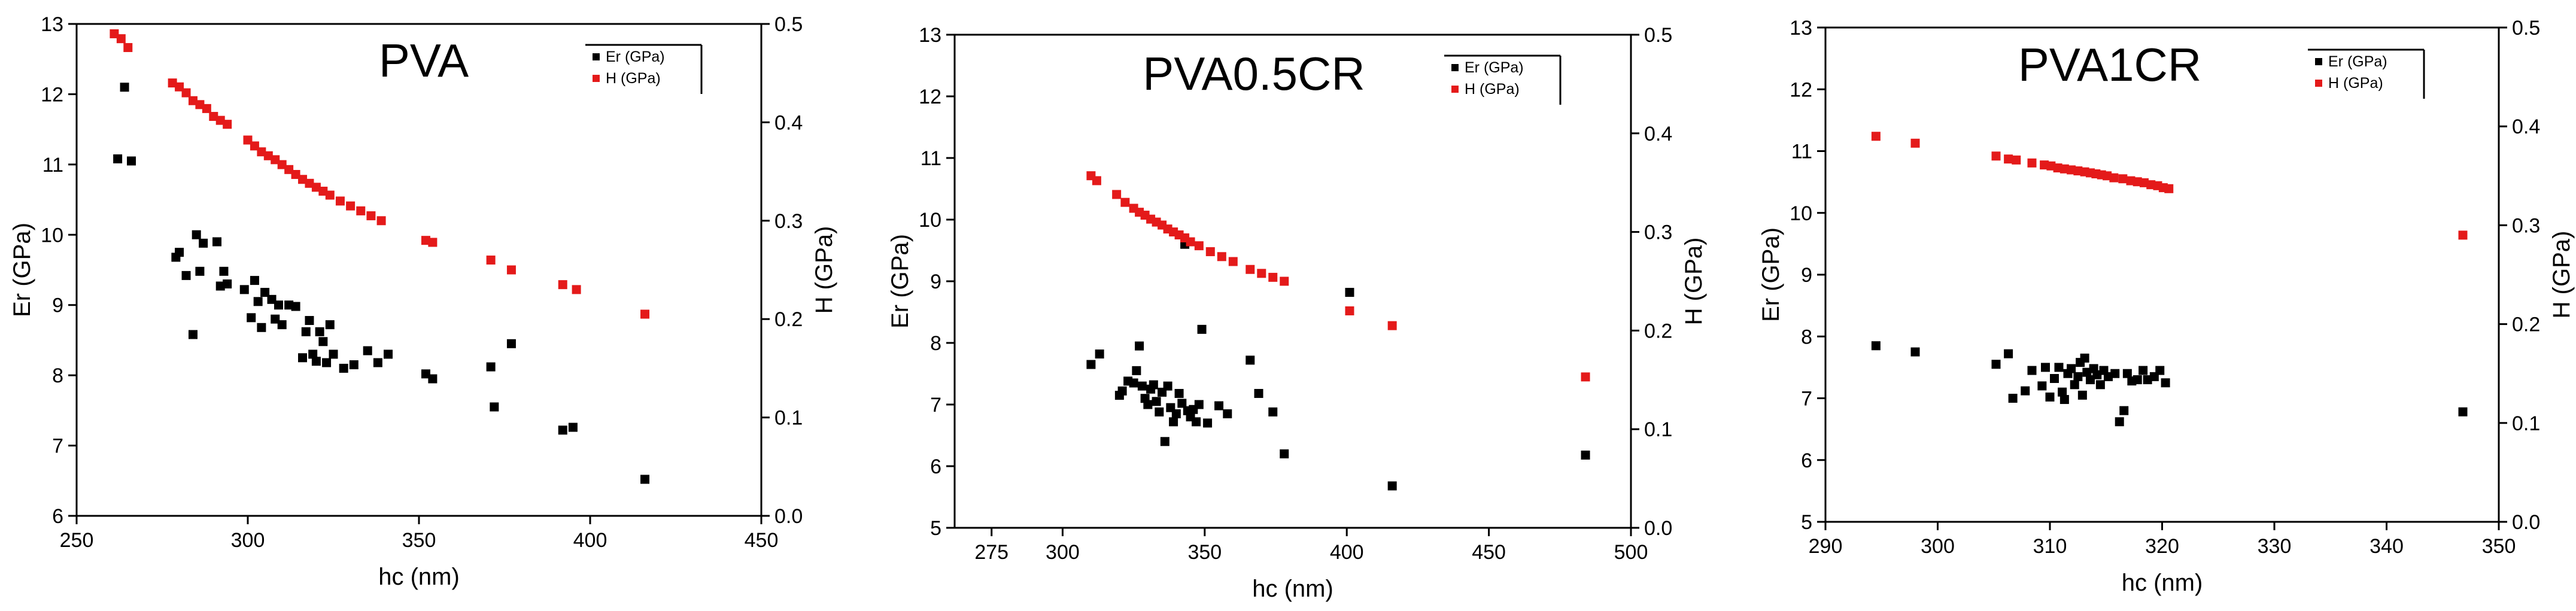 This screenshot has width=2576, height=611. What do you see at coordinates (57, 305) in the screenshot?
I see `y-tick-label: 9` at bounding box center [57, 305].